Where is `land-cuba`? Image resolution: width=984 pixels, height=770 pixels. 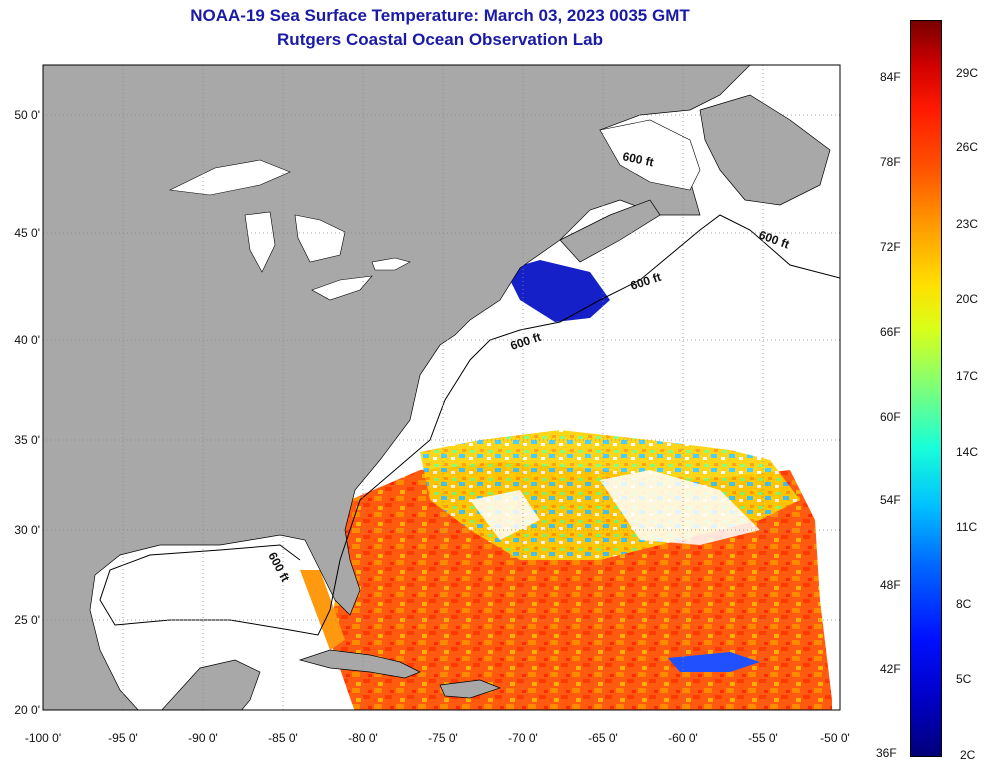 land-cuba is located at coordinates (359, 664).